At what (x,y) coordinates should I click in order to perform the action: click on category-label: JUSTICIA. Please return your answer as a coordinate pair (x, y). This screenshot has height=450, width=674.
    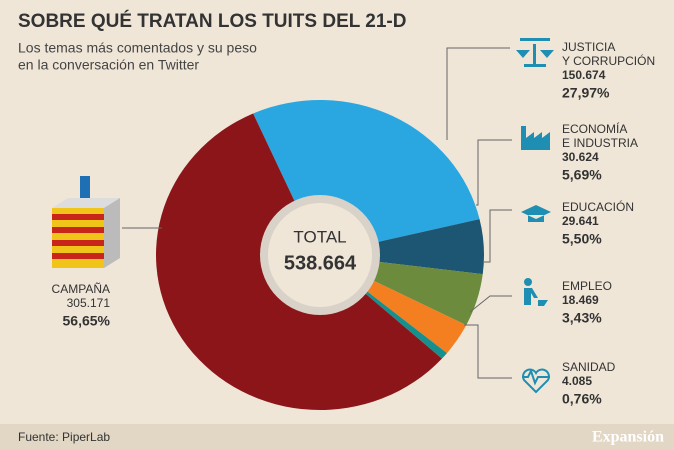
    Looking at the image, I should click on (588, 47).